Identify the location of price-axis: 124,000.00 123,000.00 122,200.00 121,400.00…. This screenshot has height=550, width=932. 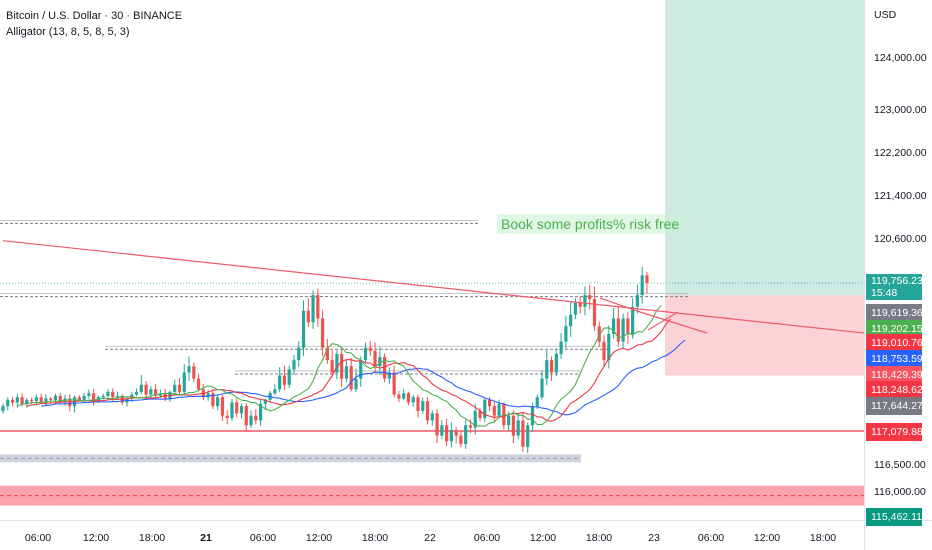
(900, 275).